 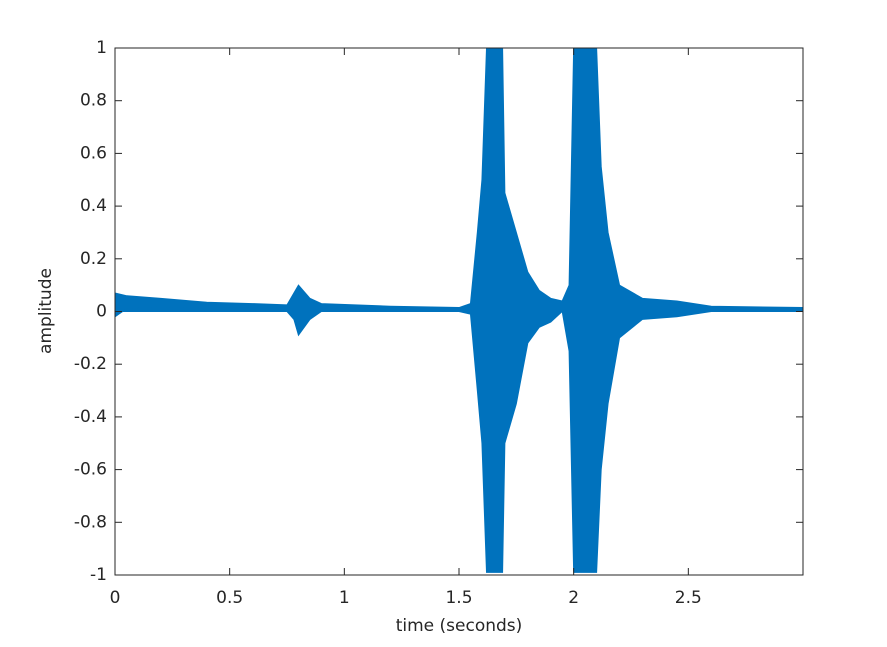 What do you see at coordinates (93, 259) in the screenshot?
I see `y-tick-label: 0.2` at bounding box center [93, 259].